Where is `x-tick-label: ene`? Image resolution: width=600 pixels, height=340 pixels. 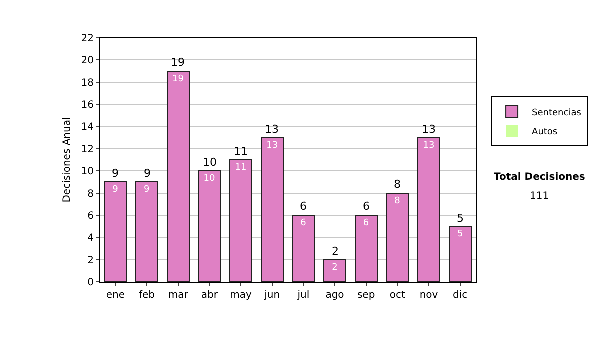
x-tick-label: ene is located at coordinates (115, 295).